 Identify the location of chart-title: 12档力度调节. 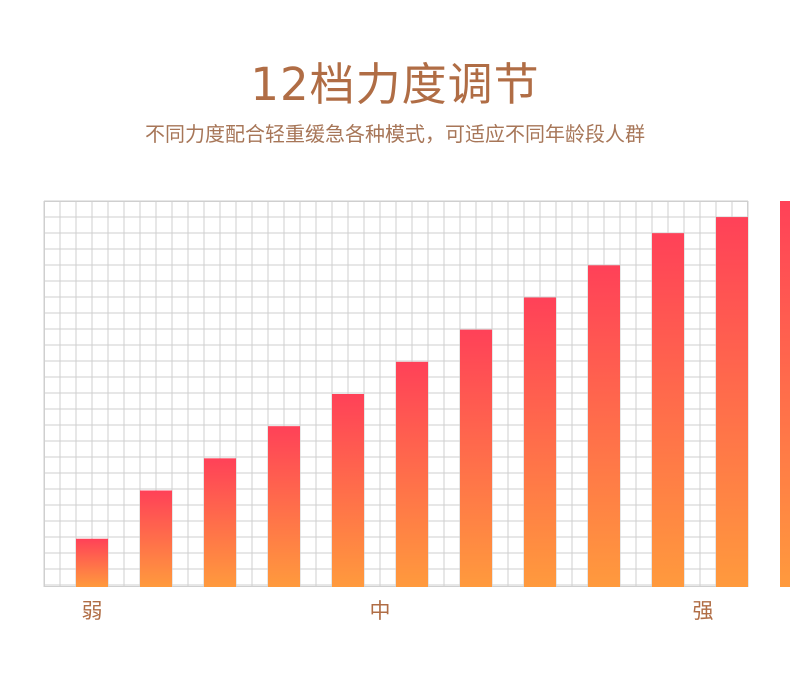
(395, 84).